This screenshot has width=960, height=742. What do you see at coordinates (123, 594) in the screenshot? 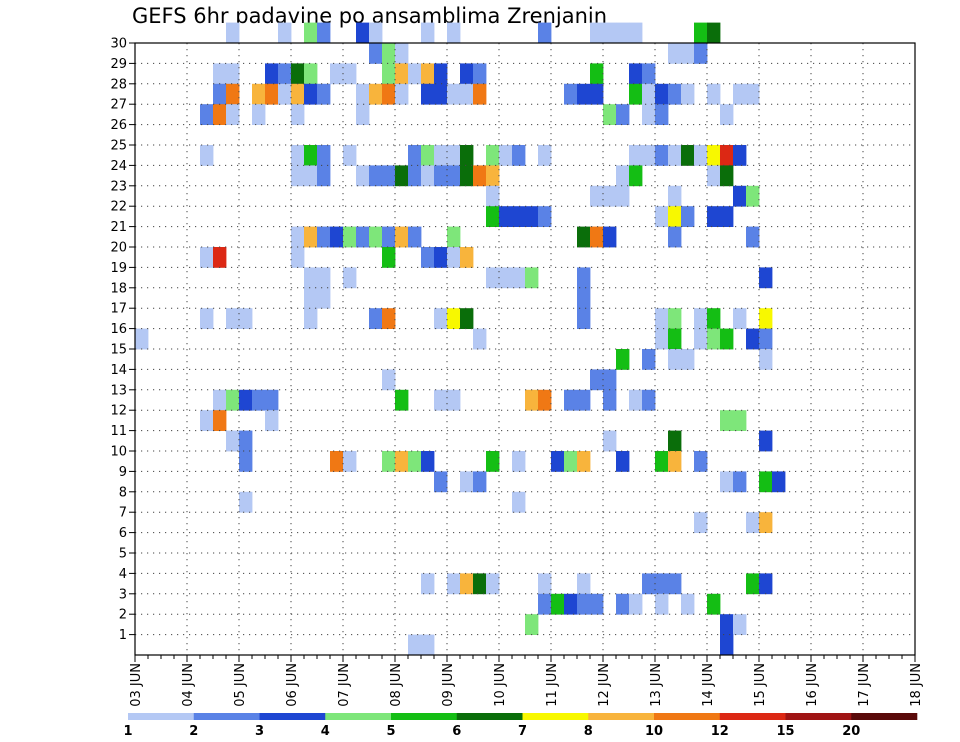
I see `y-tick-label: 3` at bounding box center [123, 594].